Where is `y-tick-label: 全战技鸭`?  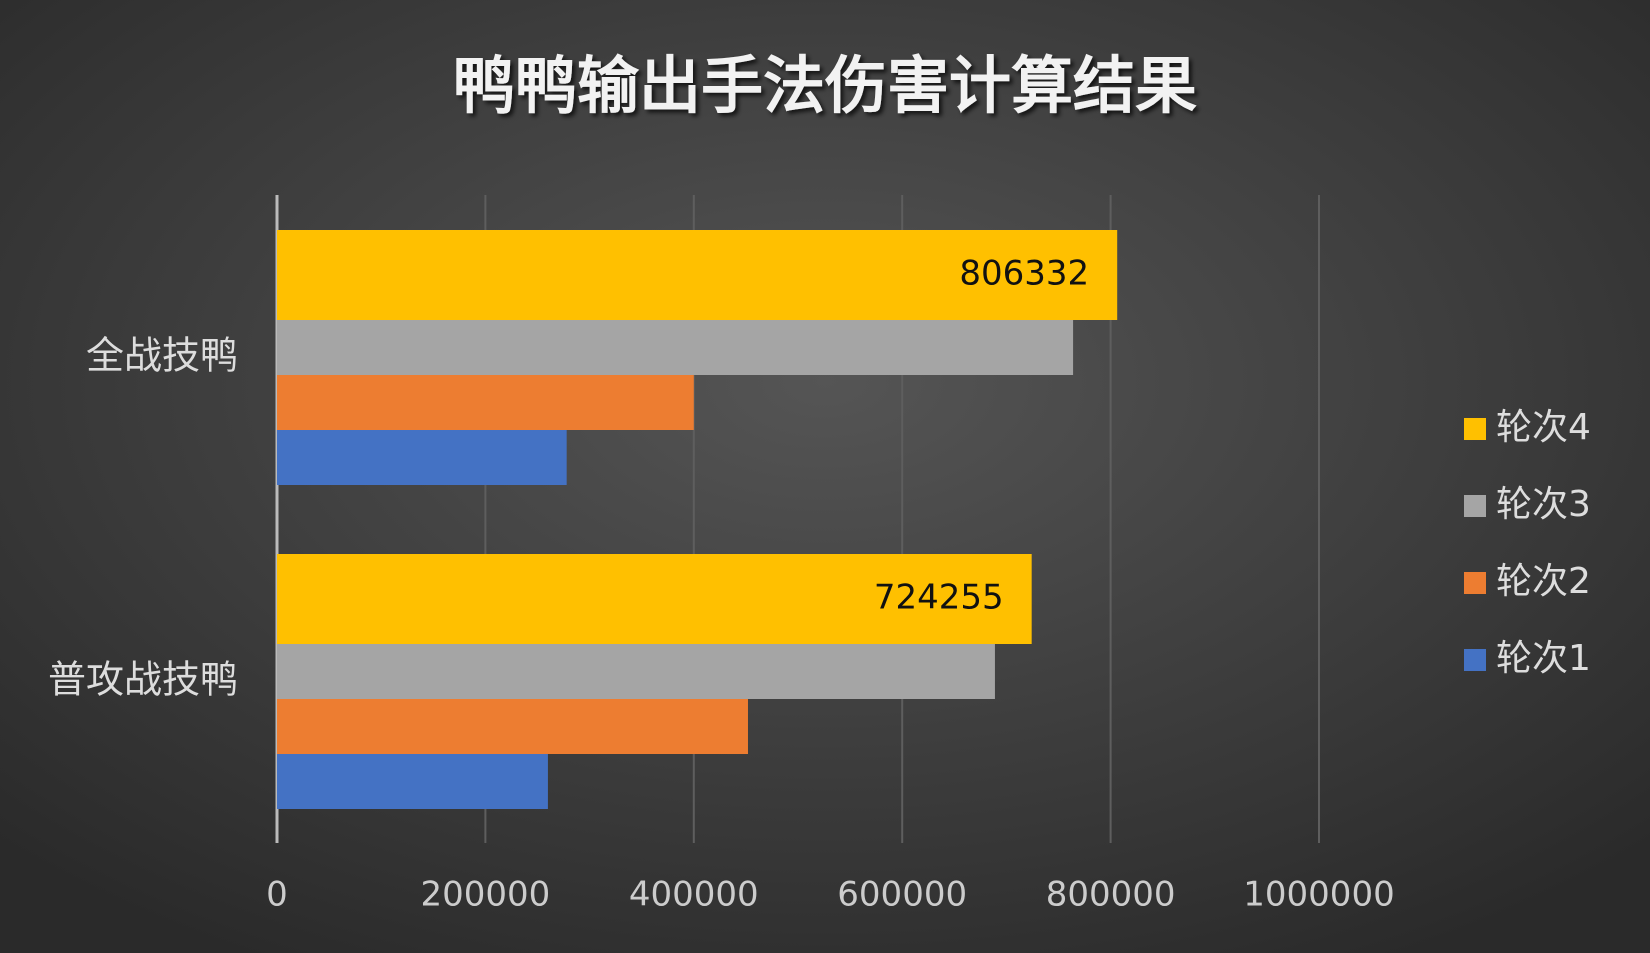 y-tick-label: 全战技鸭 is located at coordinates (162, 356).